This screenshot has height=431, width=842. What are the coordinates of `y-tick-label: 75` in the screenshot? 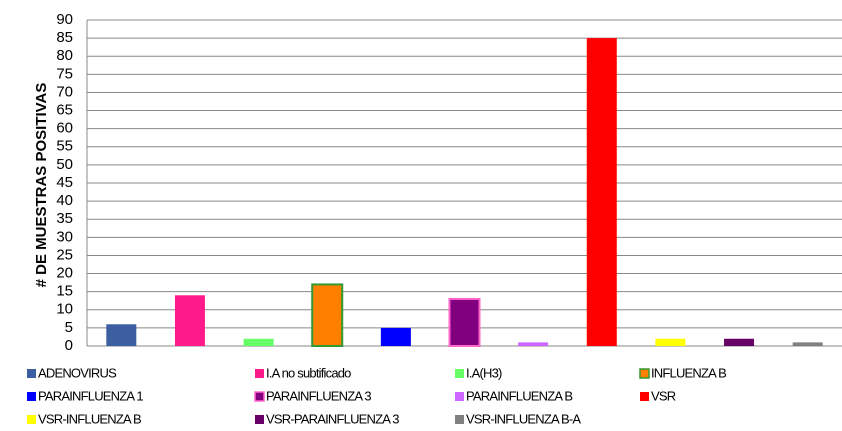 It's located at (64, 73).